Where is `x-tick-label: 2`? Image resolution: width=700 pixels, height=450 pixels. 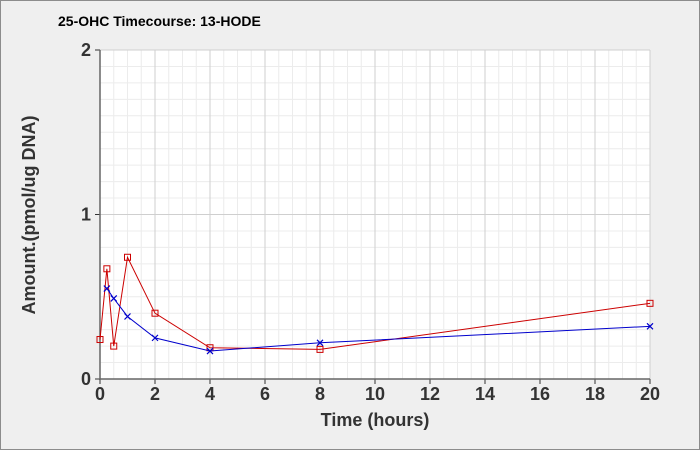
x-tick-label: 2 is located at coordinates (155, 394).